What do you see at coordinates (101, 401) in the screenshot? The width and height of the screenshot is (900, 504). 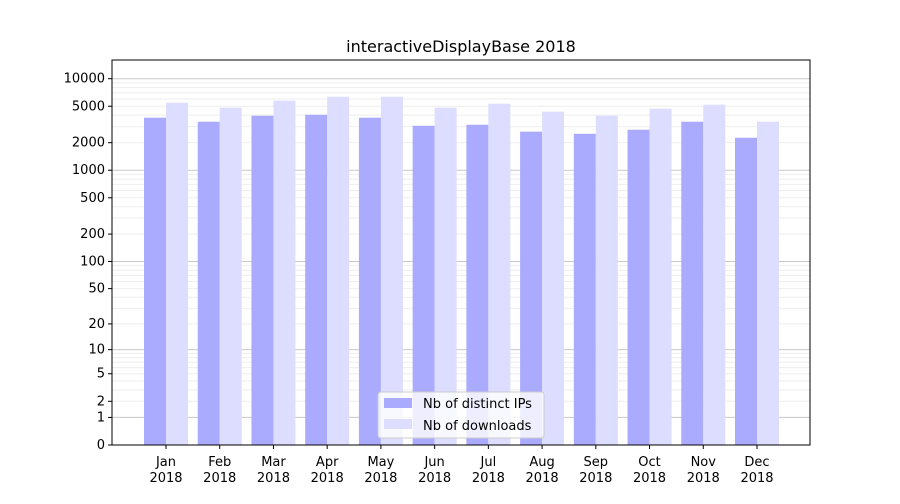 I see `y-tick-label: 2` at bounding box center [101, 401].